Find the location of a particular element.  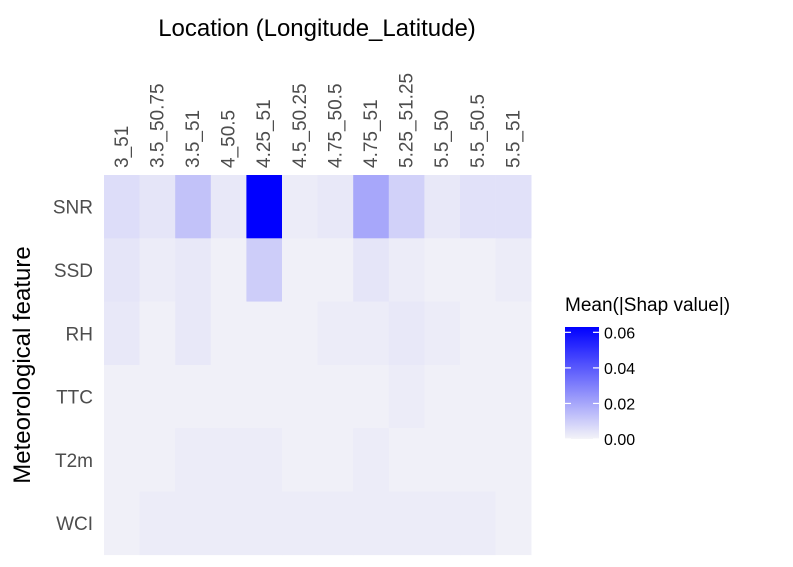

y-tick-label: TTC is located at coordinates (74, 398).